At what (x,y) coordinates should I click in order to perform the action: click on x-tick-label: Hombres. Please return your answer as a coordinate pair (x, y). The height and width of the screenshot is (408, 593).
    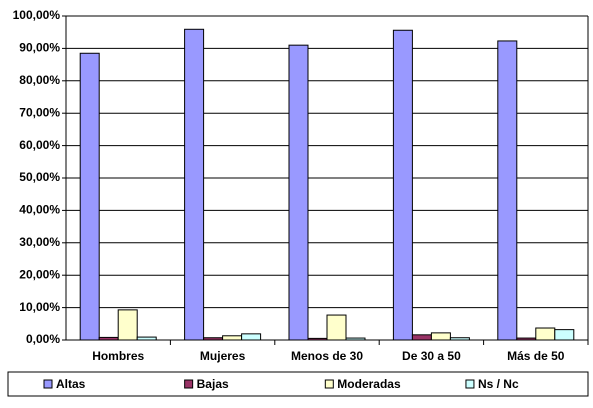
    Looking at the image, I should click on (118, 356).